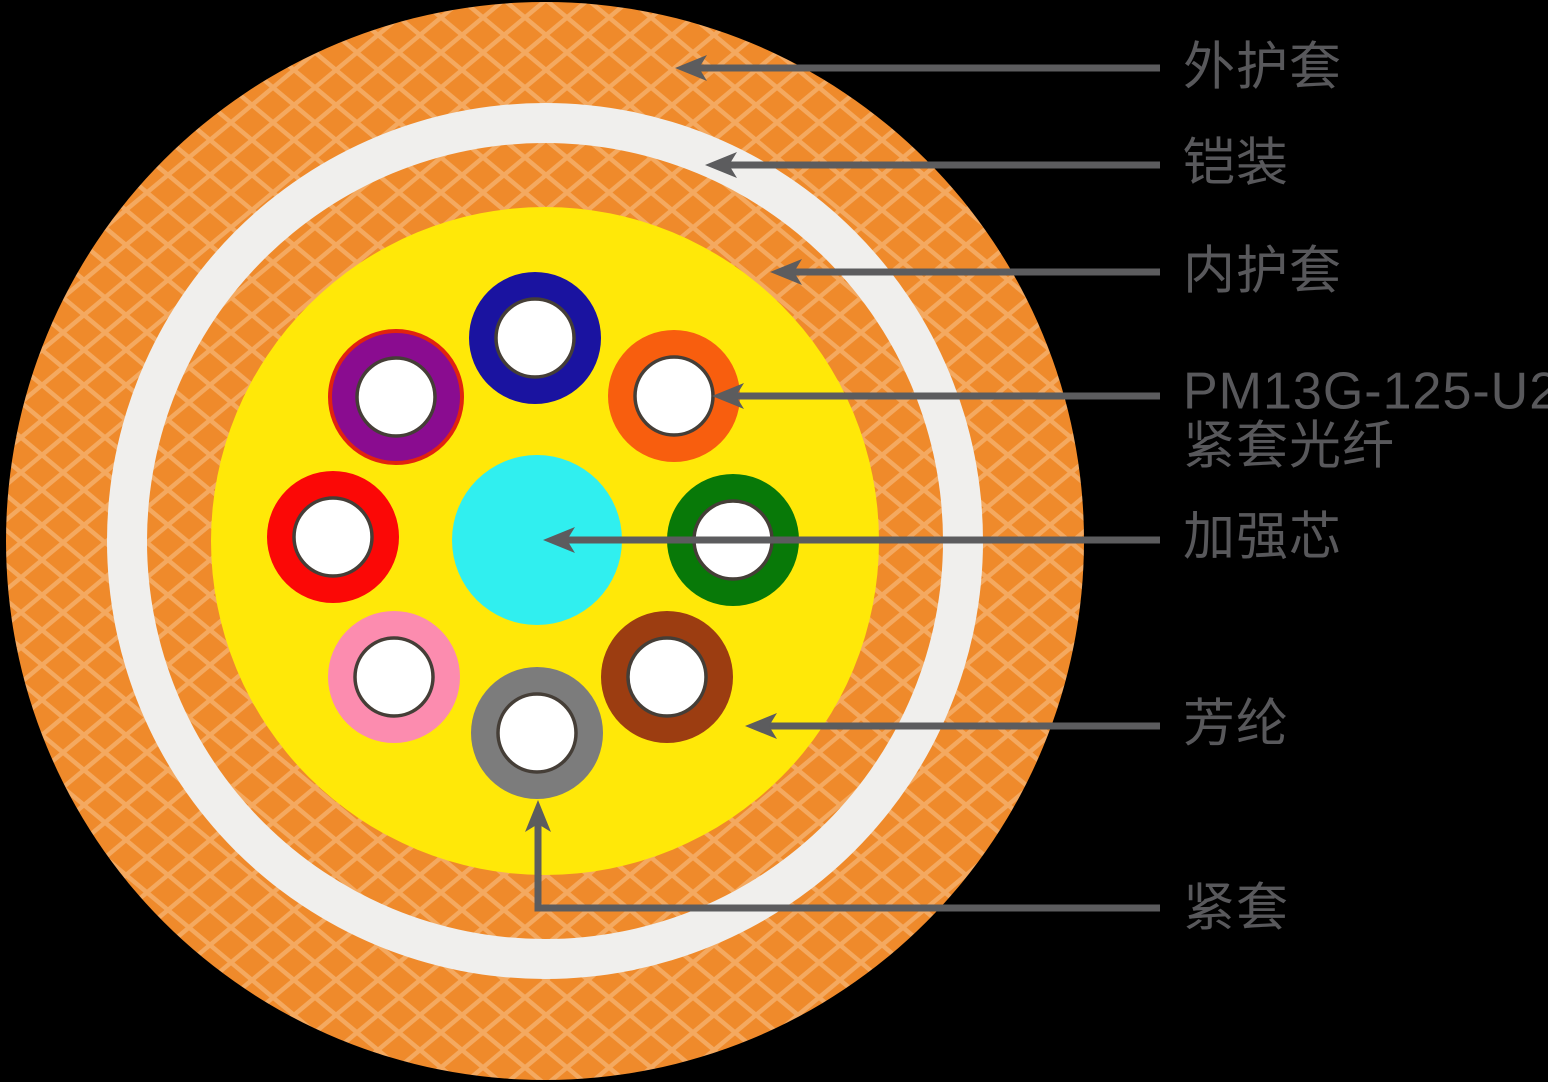  Describe the element at coordinates (842, 856) in the screenshot. I see `leader-tight-buffer` at that location.